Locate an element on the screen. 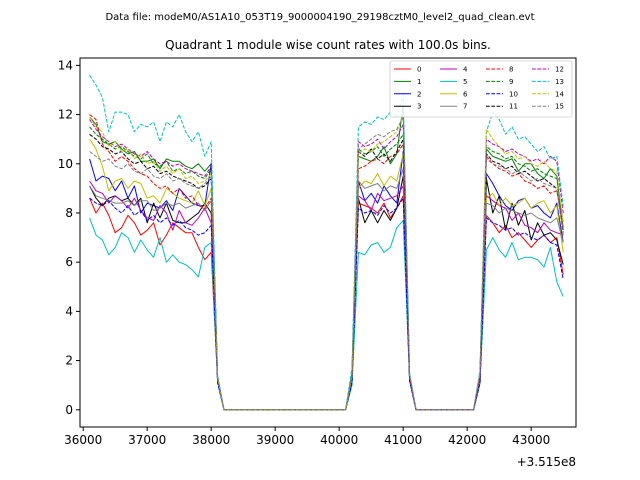  y-tick-label: 8 is located at coordinates (69, 213).